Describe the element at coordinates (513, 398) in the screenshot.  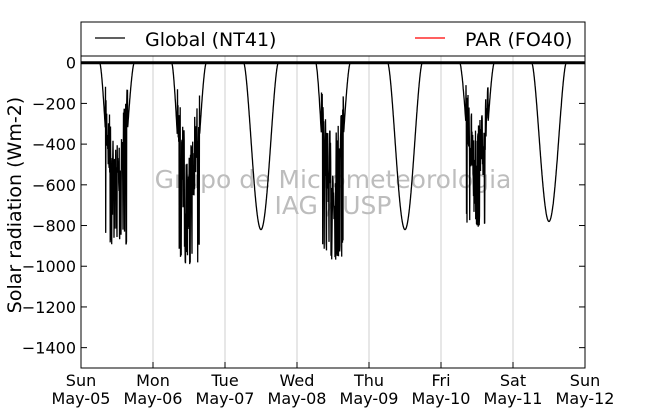
I see `x-tick-date: May-11` at that location.